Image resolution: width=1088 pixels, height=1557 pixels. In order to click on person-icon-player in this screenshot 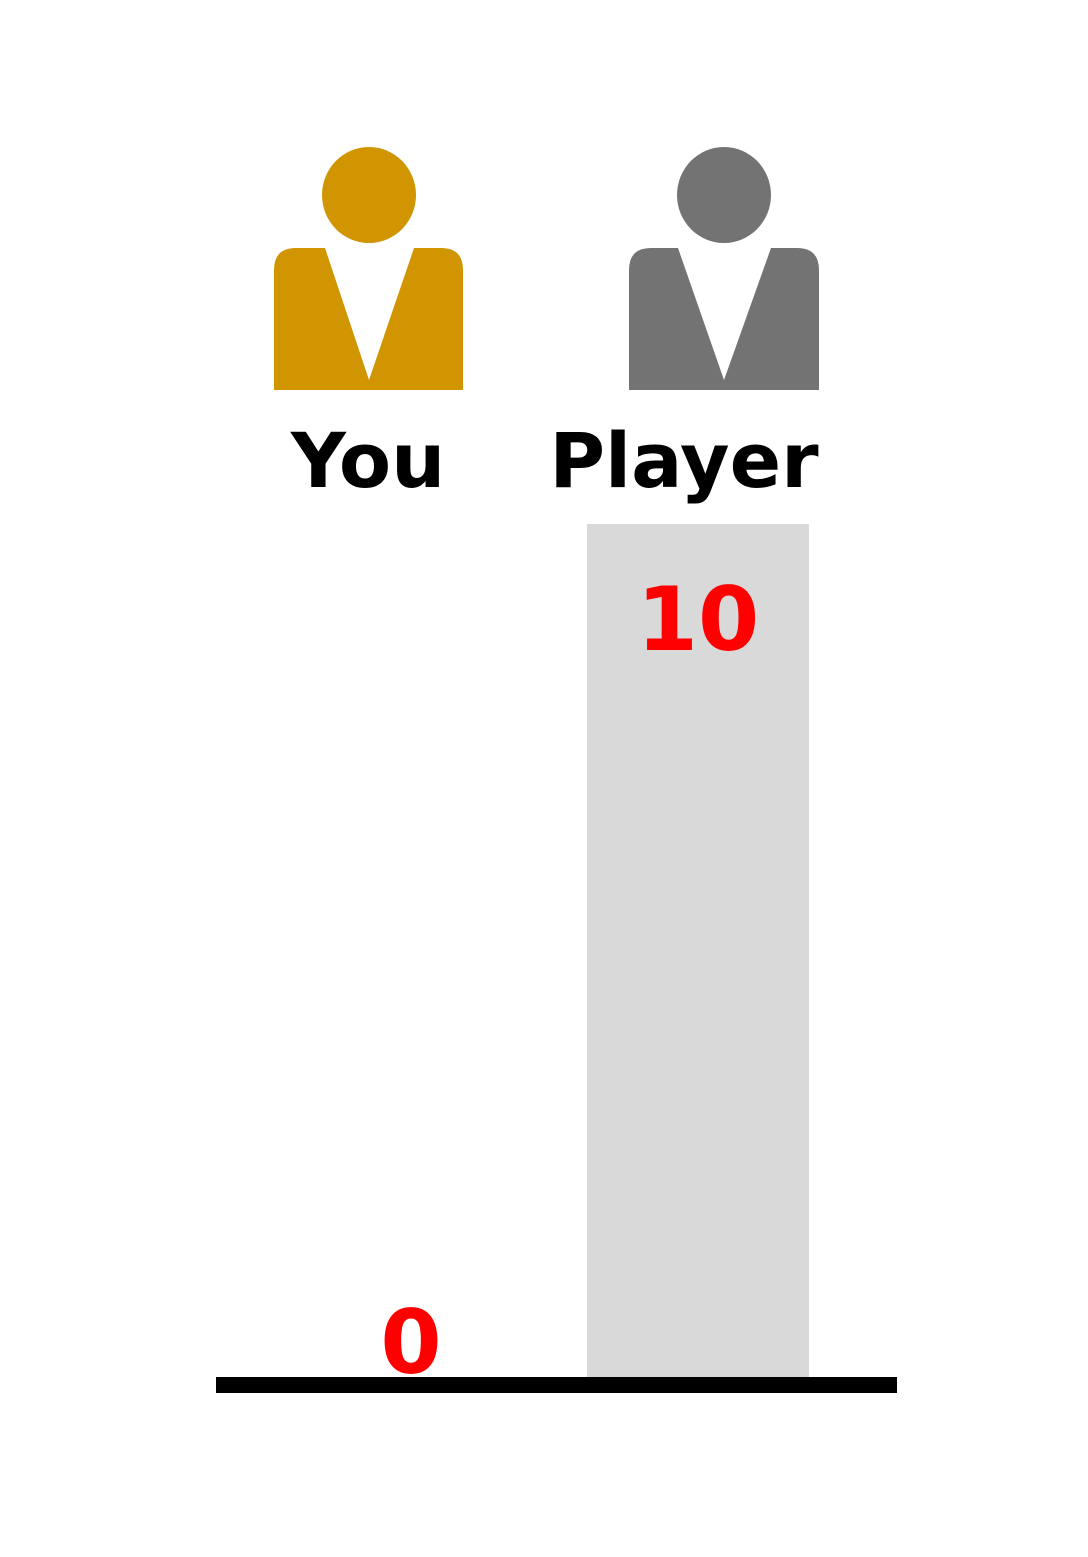, I will do `click(724, 268)`.